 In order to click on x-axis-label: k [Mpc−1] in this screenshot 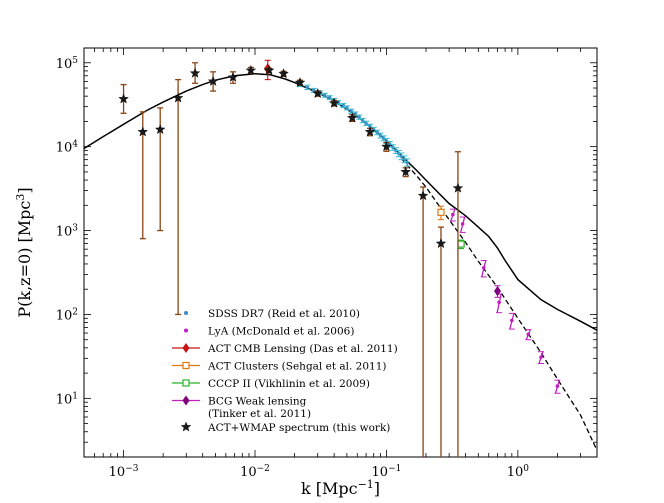, I will do `click(340, 488)`.